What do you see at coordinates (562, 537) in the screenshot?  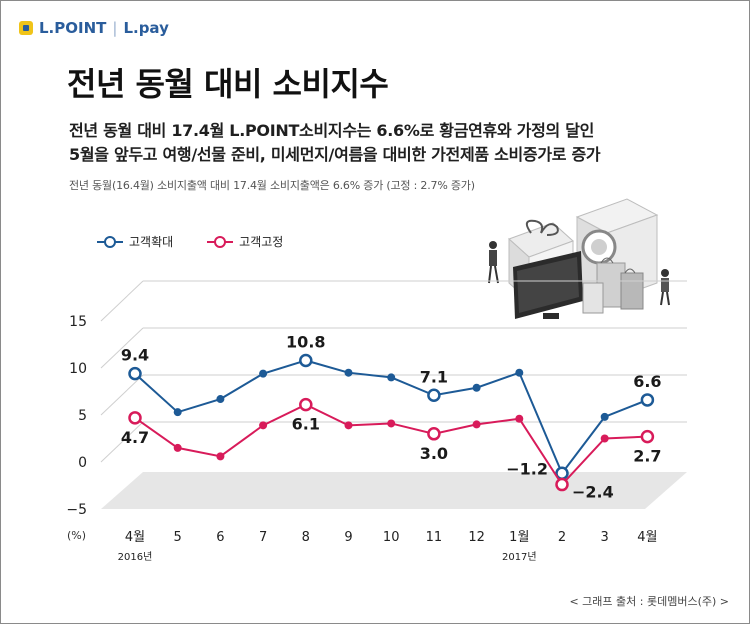 I see `x-tick-label: 2` at bounding box center [562, 537].